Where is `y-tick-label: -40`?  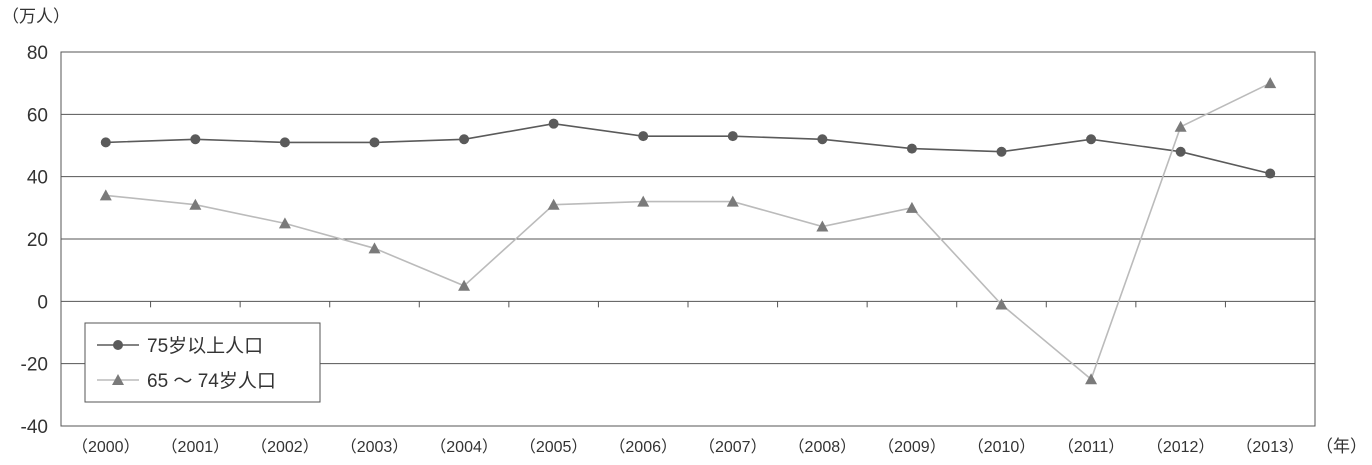 y-tick-label: -40 is located at coordinates (34, 427).